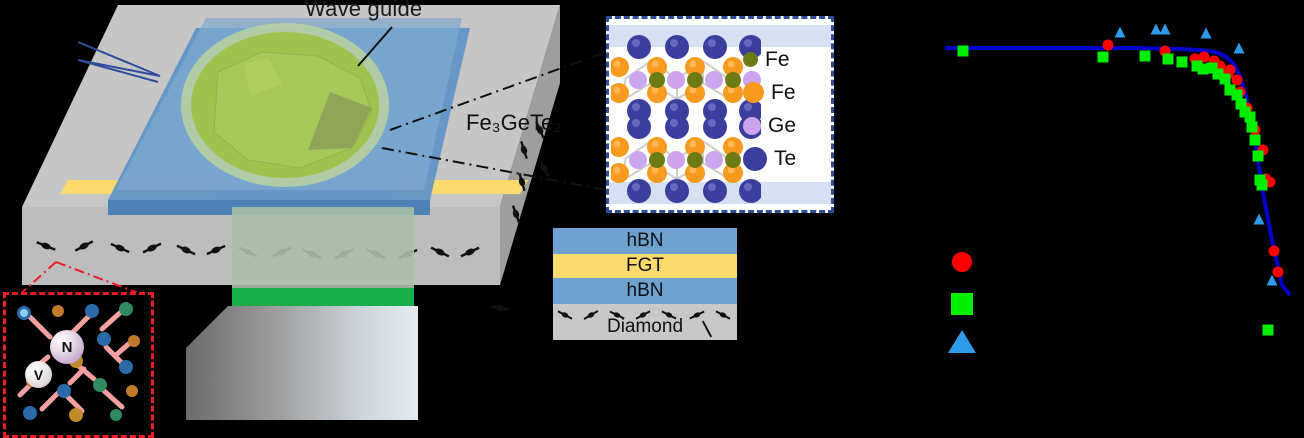 This screenshot has width=1304, height=438. What do you see at coordinates (498, 91) in the screenshot?
I see `crystal-leader-top` at bounding box center [498, 91].